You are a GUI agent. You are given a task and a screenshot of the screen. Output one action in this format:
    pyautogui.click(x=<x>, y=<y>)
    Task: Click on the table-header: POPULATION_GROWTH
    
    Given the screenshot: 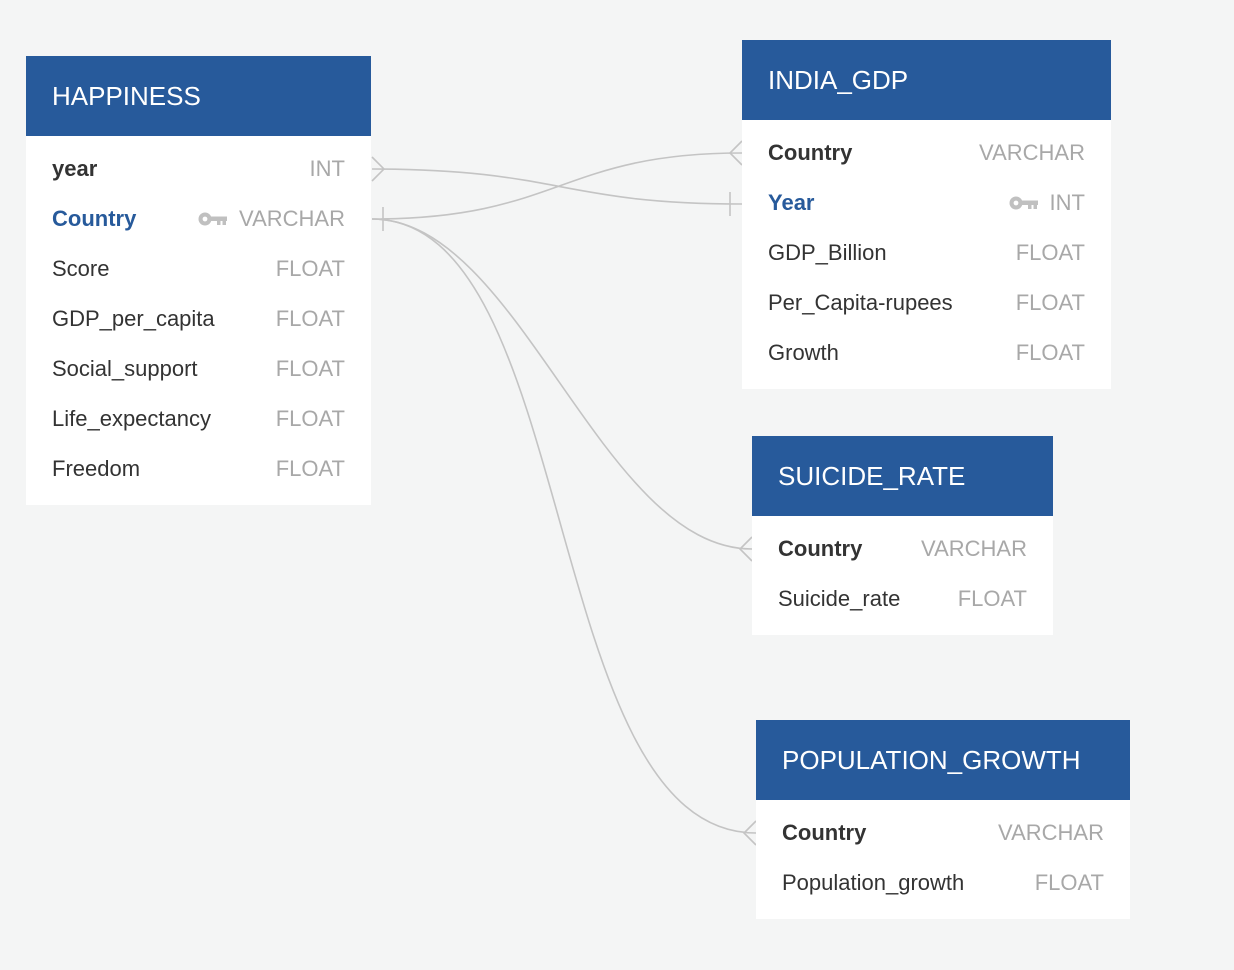 What is the action you would take?
    pyautogui.click(x=943, y=760)
    